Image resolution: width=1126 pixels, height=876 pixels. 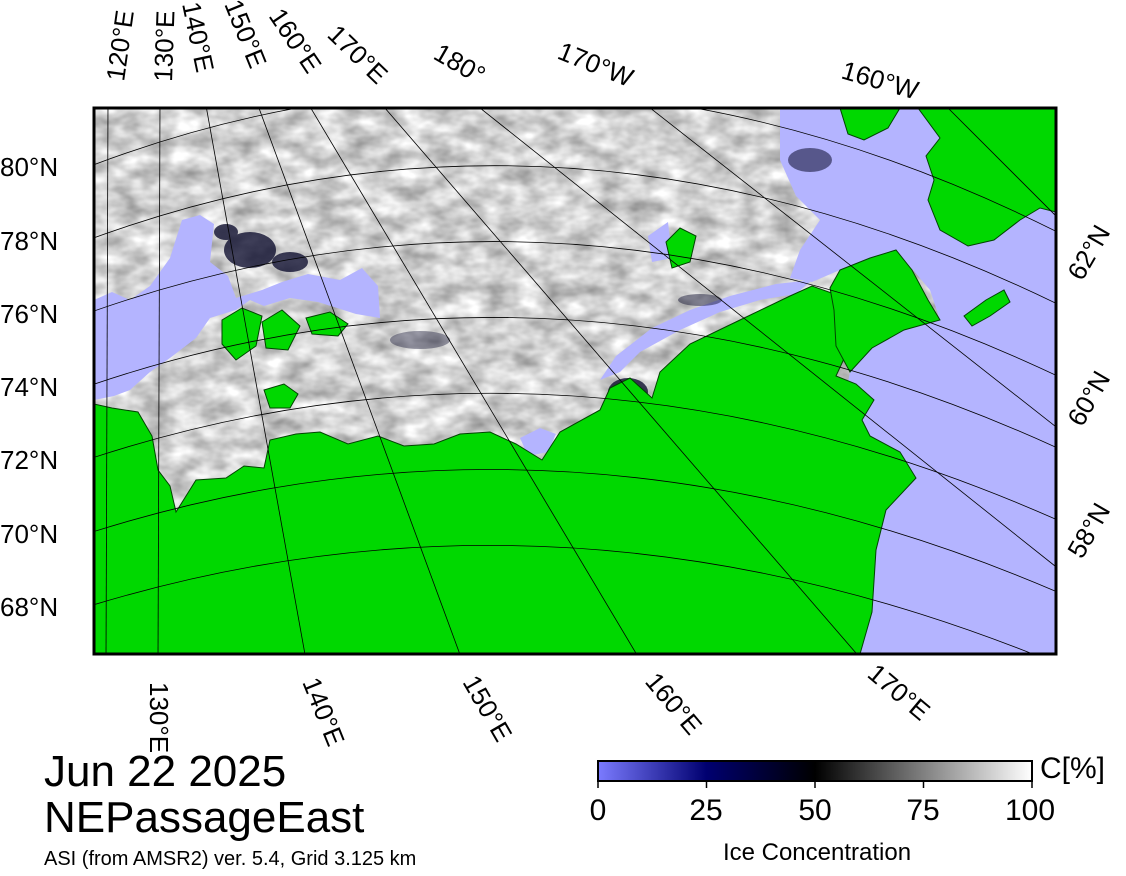 What do you see at coordinates (29, 241) in the screenshot?
I see `lat-label: 78°N` at bounding box center [29, 241].